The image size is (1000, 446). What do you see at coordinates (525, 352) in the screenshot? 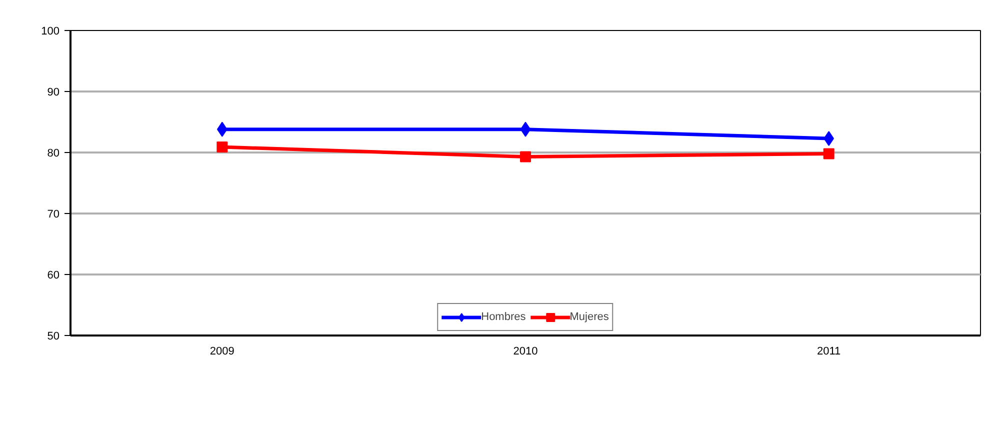
I see `x-tick-label: 2010` at bounding box center [525, 352].